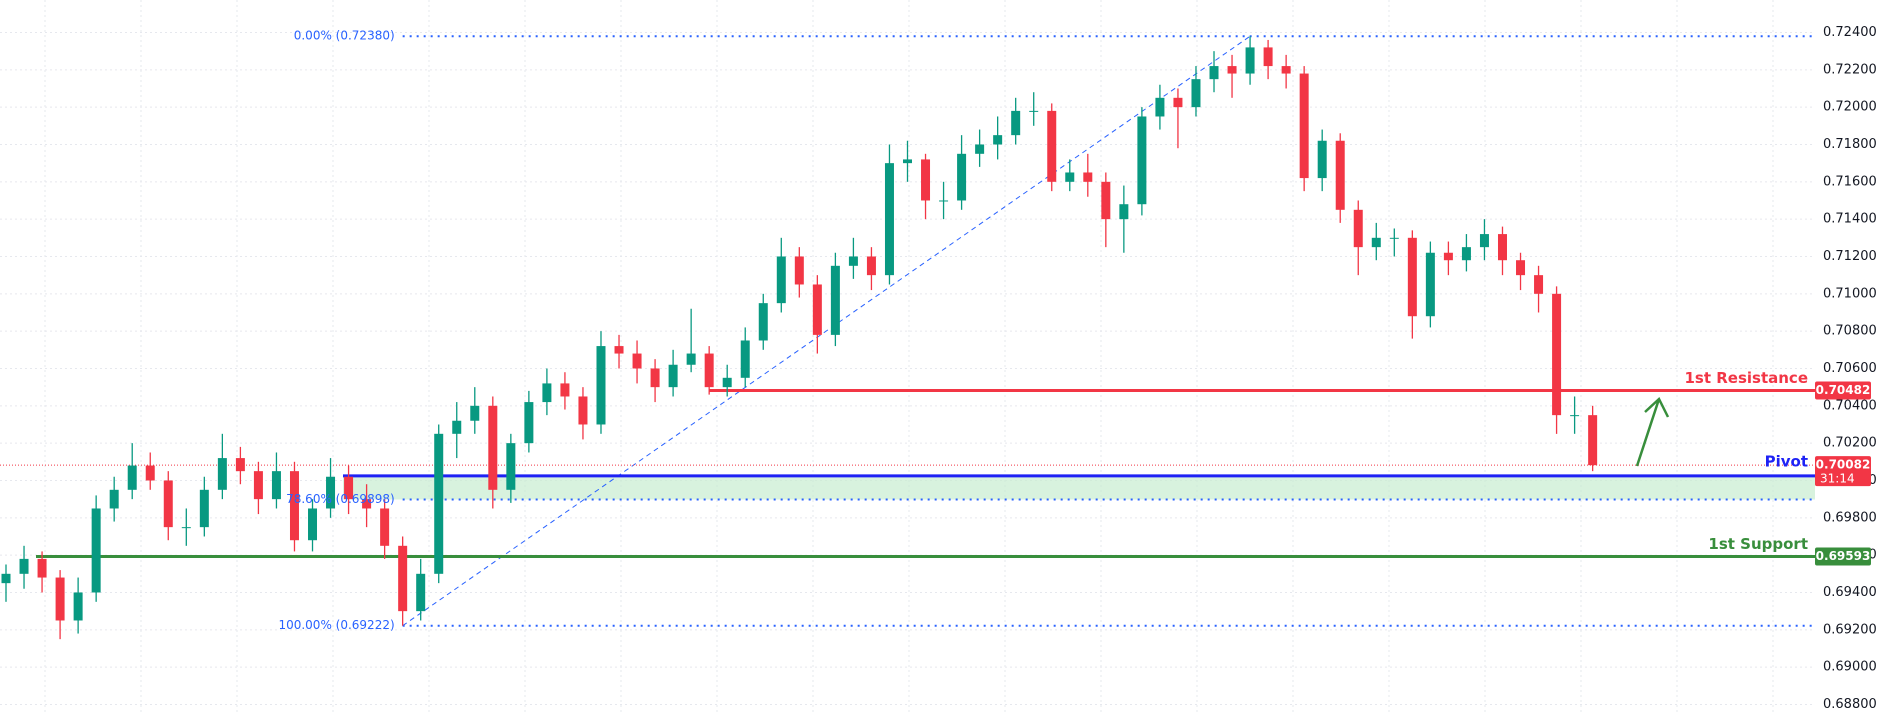 The width and height of the screenshot is (1885, 714). Describe the element at coordinates (1850, 405) in the screenshot. I see `y-tick-label: 0.70400` at that location.